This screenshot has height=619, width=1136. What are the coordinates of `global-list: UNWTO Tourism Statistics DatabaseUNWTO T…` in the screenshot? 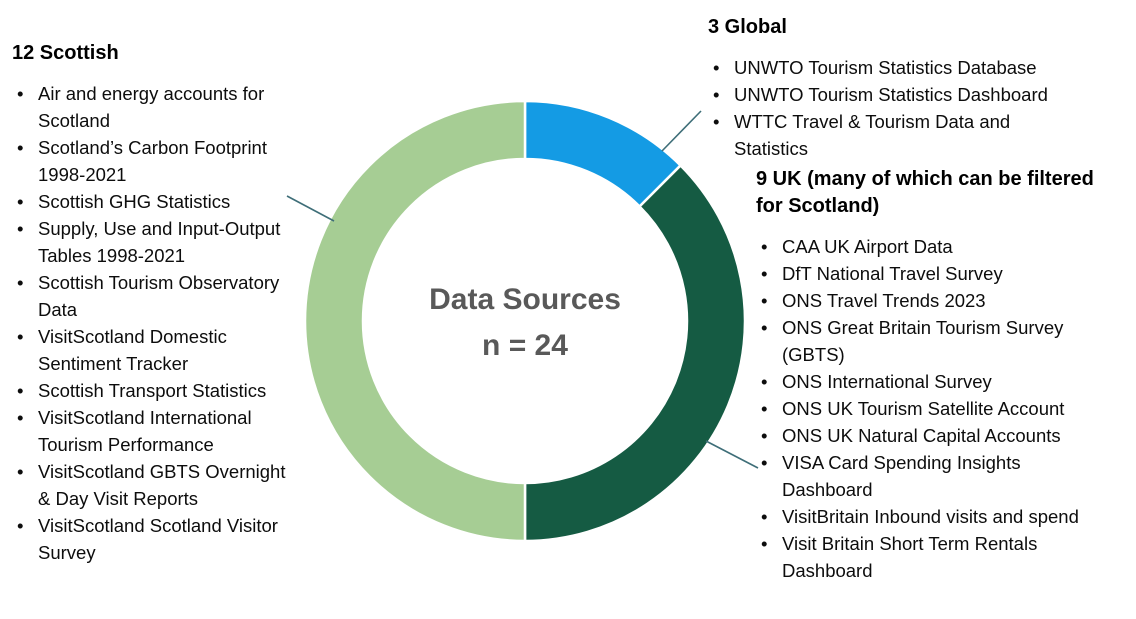 It's located at (888, 108).